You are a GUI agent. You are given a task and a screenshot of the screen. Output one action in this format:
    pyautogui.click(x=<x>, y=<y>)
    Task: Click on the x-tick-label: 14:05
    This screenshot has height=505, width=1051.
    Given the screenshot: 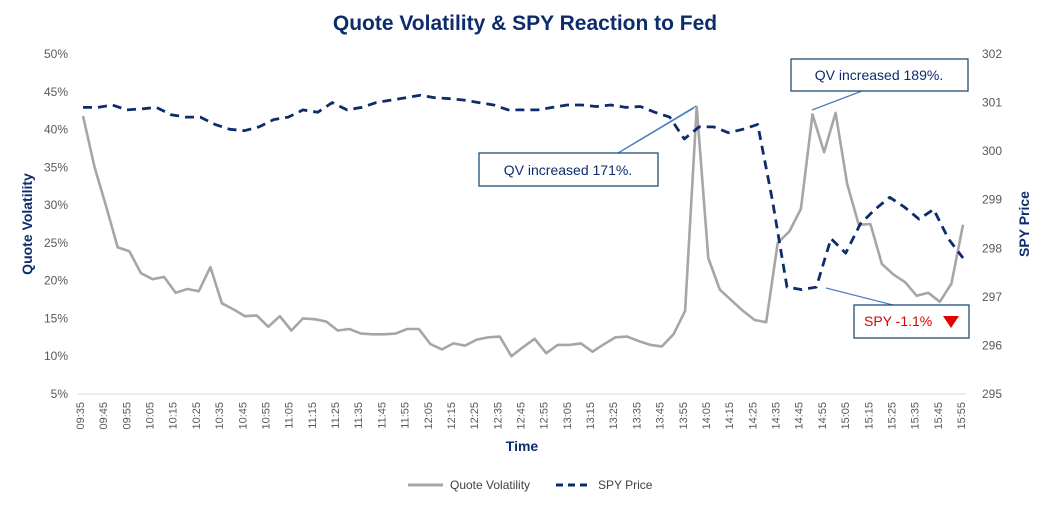 What is the action you would take?
    pyautogui.click(x=707, y=416)
    